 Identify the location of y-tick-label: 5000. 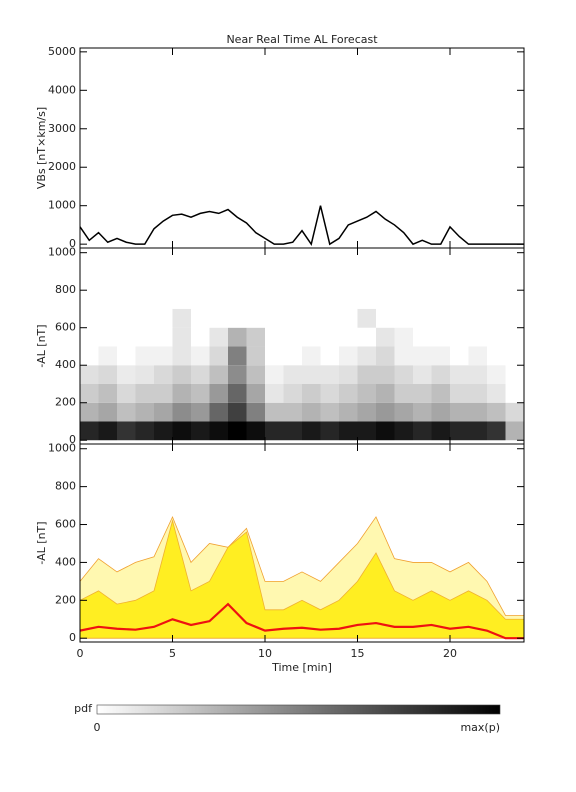
(62, 51).